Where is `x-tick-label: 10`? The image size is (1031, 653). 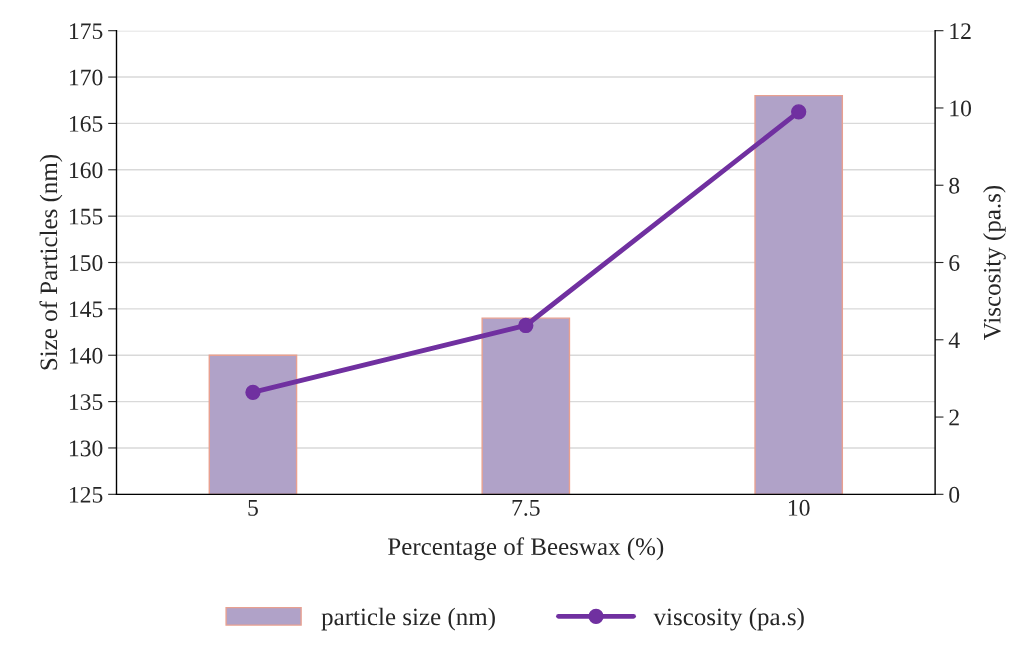 x-tick-label: 10 is located at coordinates (799, 507).